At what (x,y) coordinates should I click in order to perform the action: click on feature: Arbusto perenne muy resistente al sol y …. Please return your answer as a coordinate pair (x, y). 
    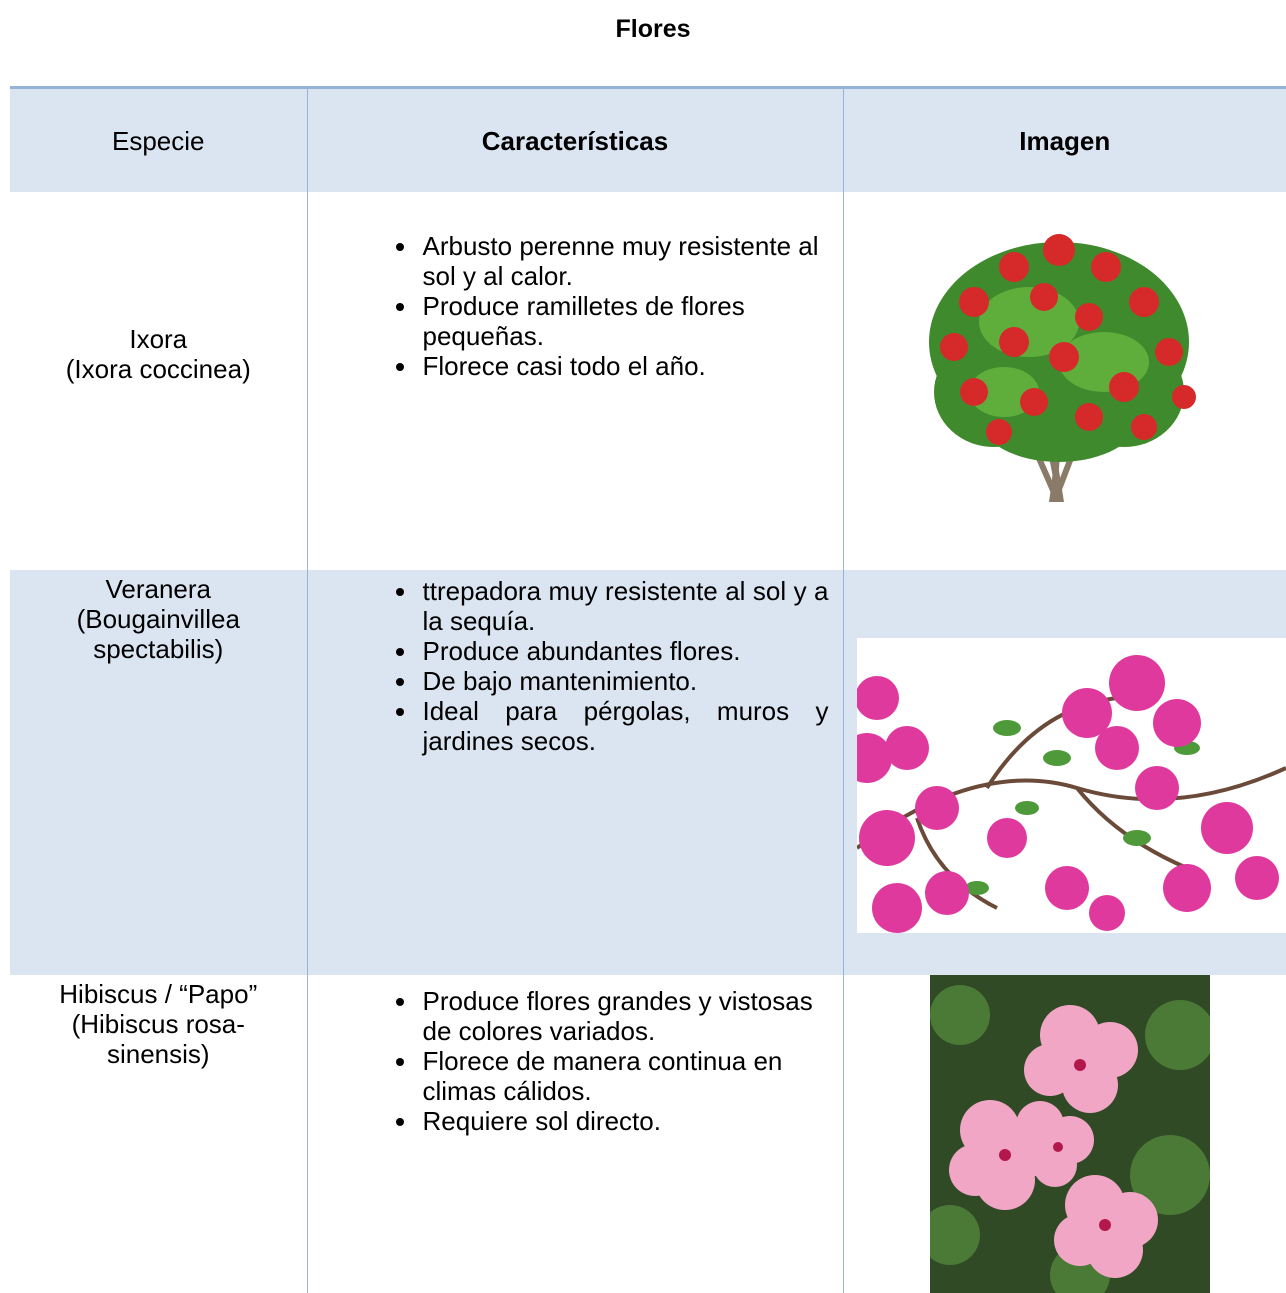
    Looking at the image, I should click on (624, 261).